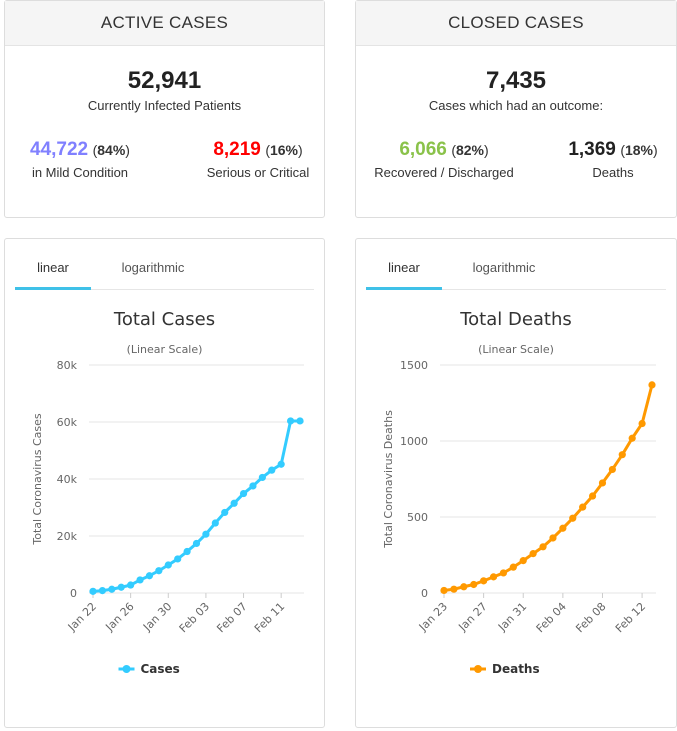 The width and height of the screenshot is (677, 731). What do you see at coordinates (516, 669) in the screenshot?
I see `legend-label: Deaths` at bounding box center [516, 669].